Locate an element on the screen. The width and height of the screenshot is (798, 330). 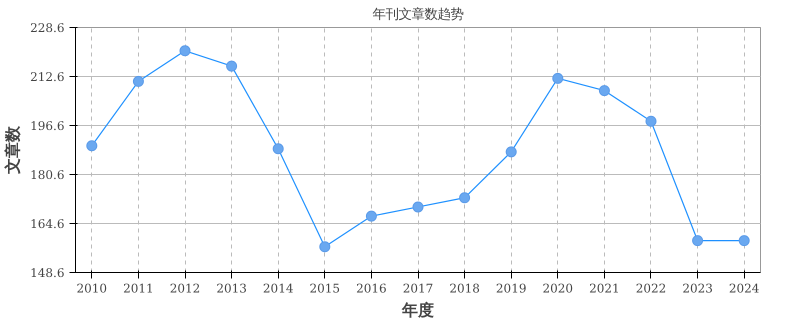
x-tick-label: 2023 is located at coordinates (697, 289).